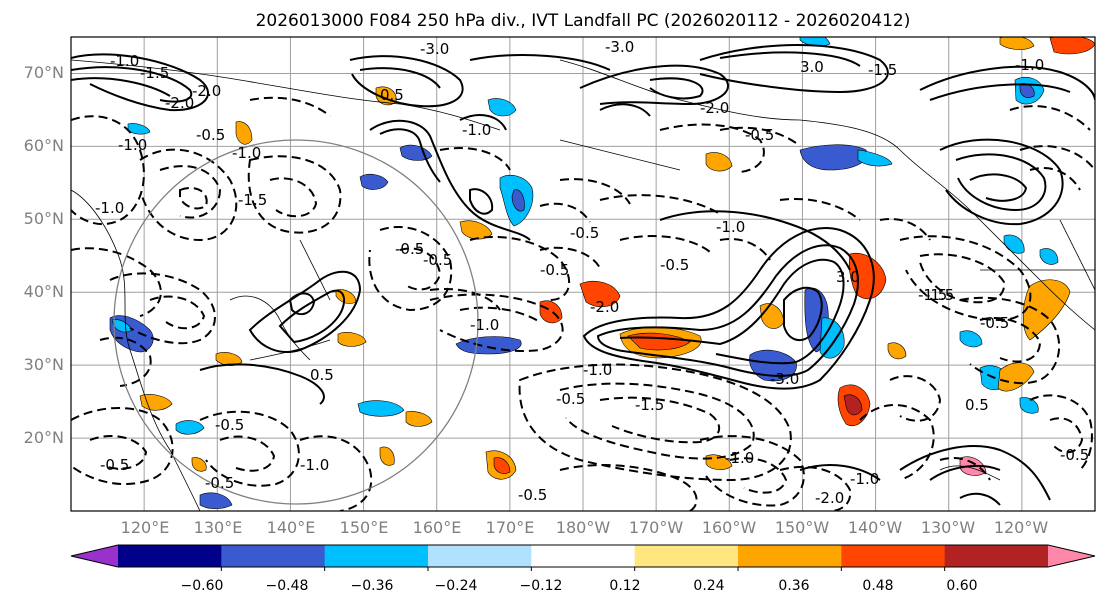 Image resolution: width=1105 pixels, height=604 pixels. I want to click on lon-tick-label: 130°E, so click(218, 527).